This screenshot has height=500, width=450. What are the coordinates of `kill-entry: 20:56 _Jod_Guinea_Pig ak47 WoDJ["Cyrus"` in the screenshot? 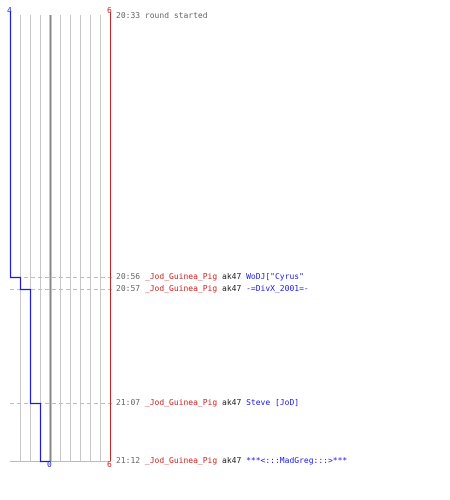 It's located at (210, 277).